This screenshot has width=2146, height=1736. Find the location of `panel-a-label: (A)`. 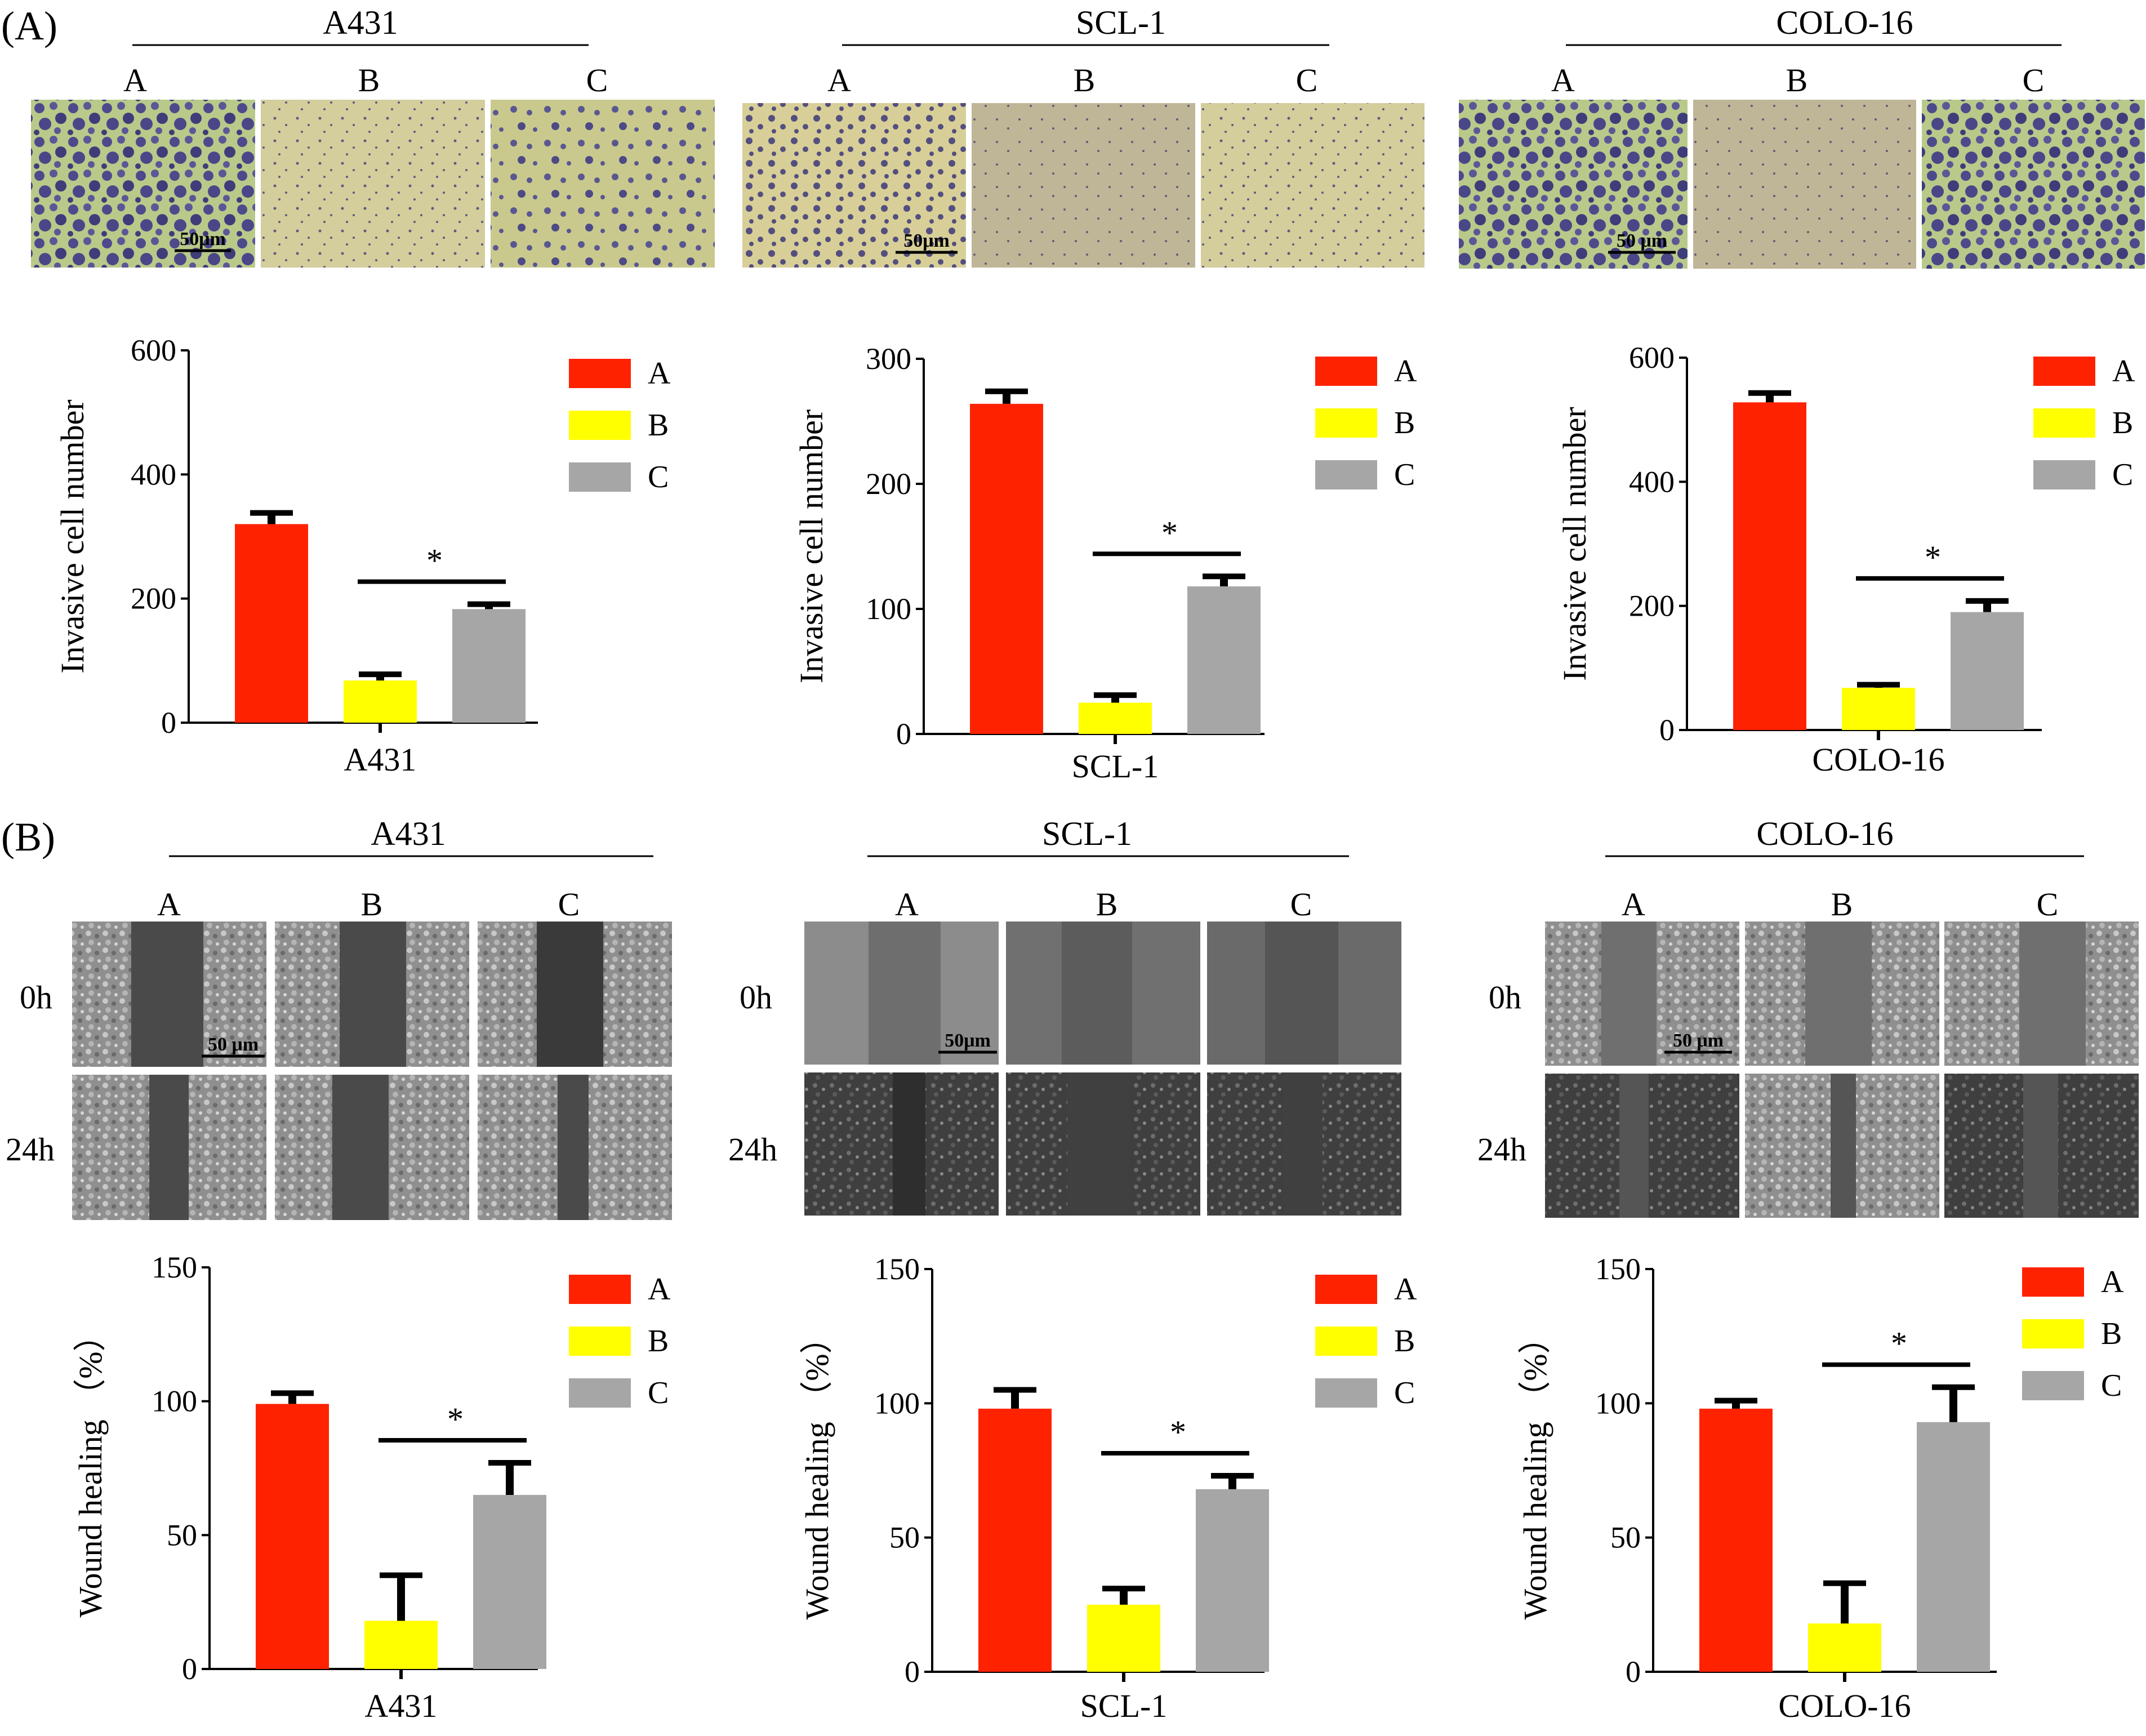

panel-a-label: (A) is located at coordinates (29, 25).